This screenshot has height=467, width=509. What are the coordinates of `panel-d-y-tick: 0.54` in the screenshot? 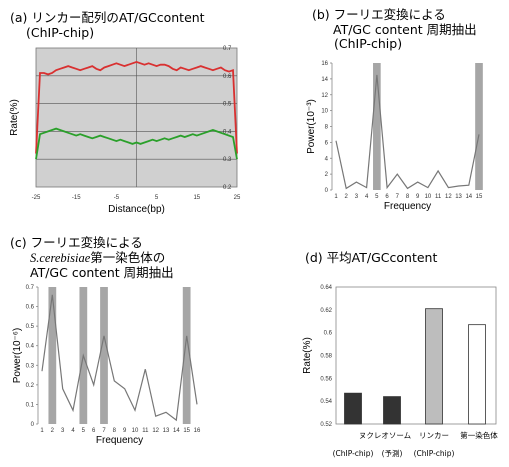 It's located at (326, 402).